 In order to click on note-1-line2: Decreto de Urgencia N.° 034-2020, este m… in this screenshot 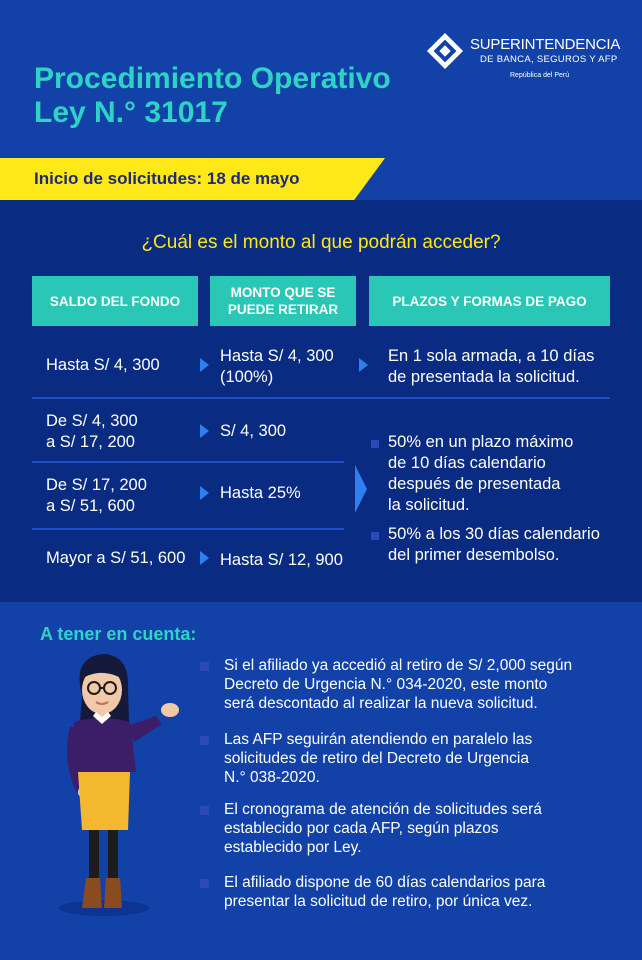, I will do `click(386, 684)`.